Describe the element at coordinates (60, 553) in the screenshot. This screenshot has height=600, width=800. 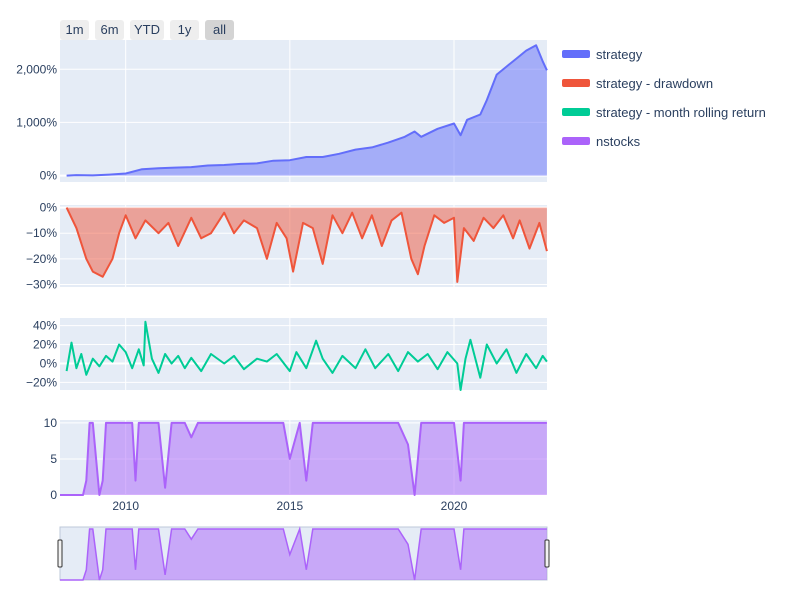
I see `range-slider-handle-left` at that location.